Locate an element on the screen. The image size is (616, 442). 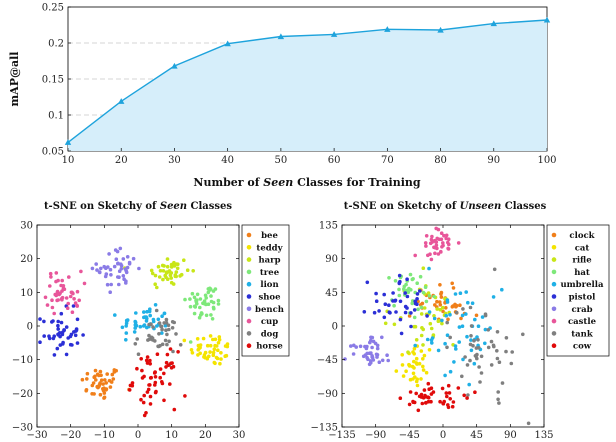
top-x-tick-label: 30 is located at coordinates (174, 160).